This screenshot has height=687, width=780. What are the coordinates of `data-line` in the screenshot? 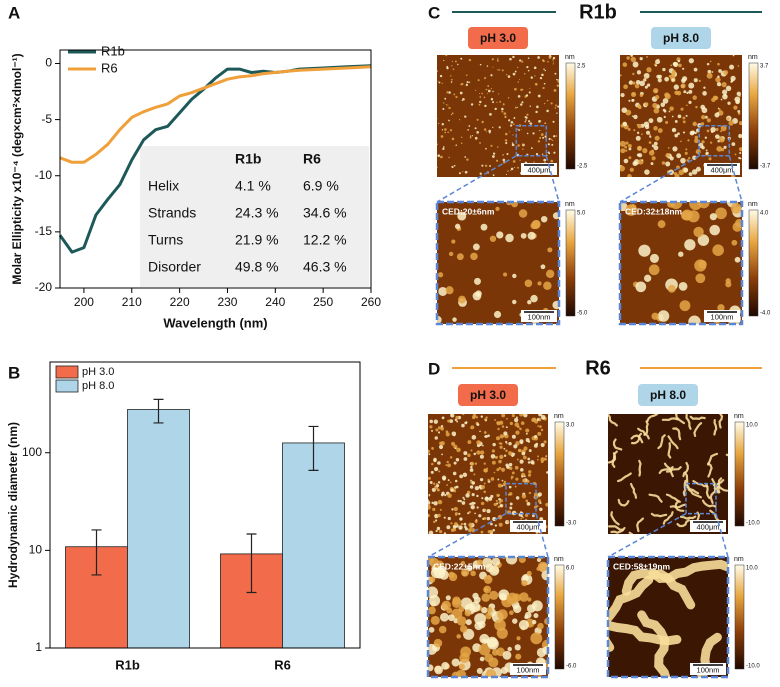 It's located at (215, 114).